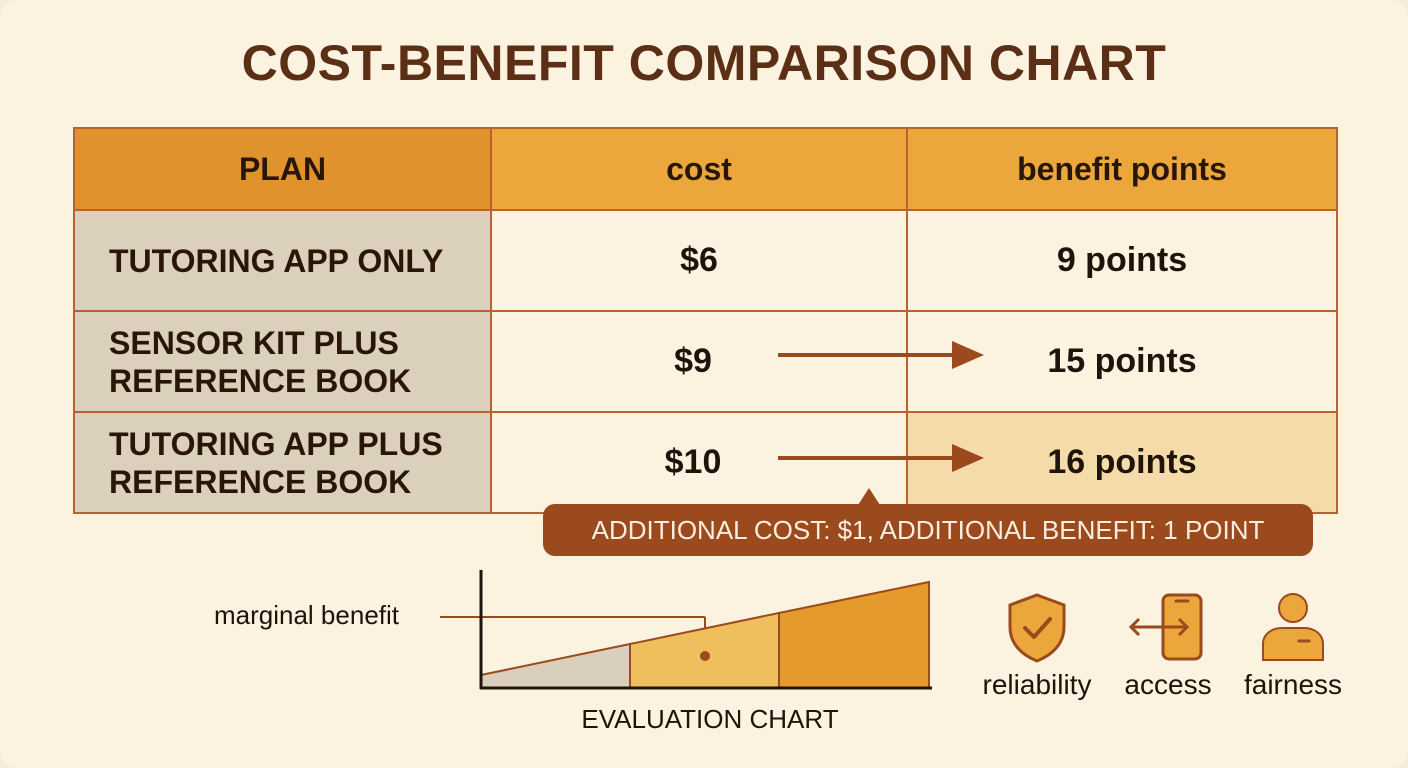  What do you see at coordinates (693, 462) in the screenshot?
I see `cost-value: $10` at bounding box center [693, 462].